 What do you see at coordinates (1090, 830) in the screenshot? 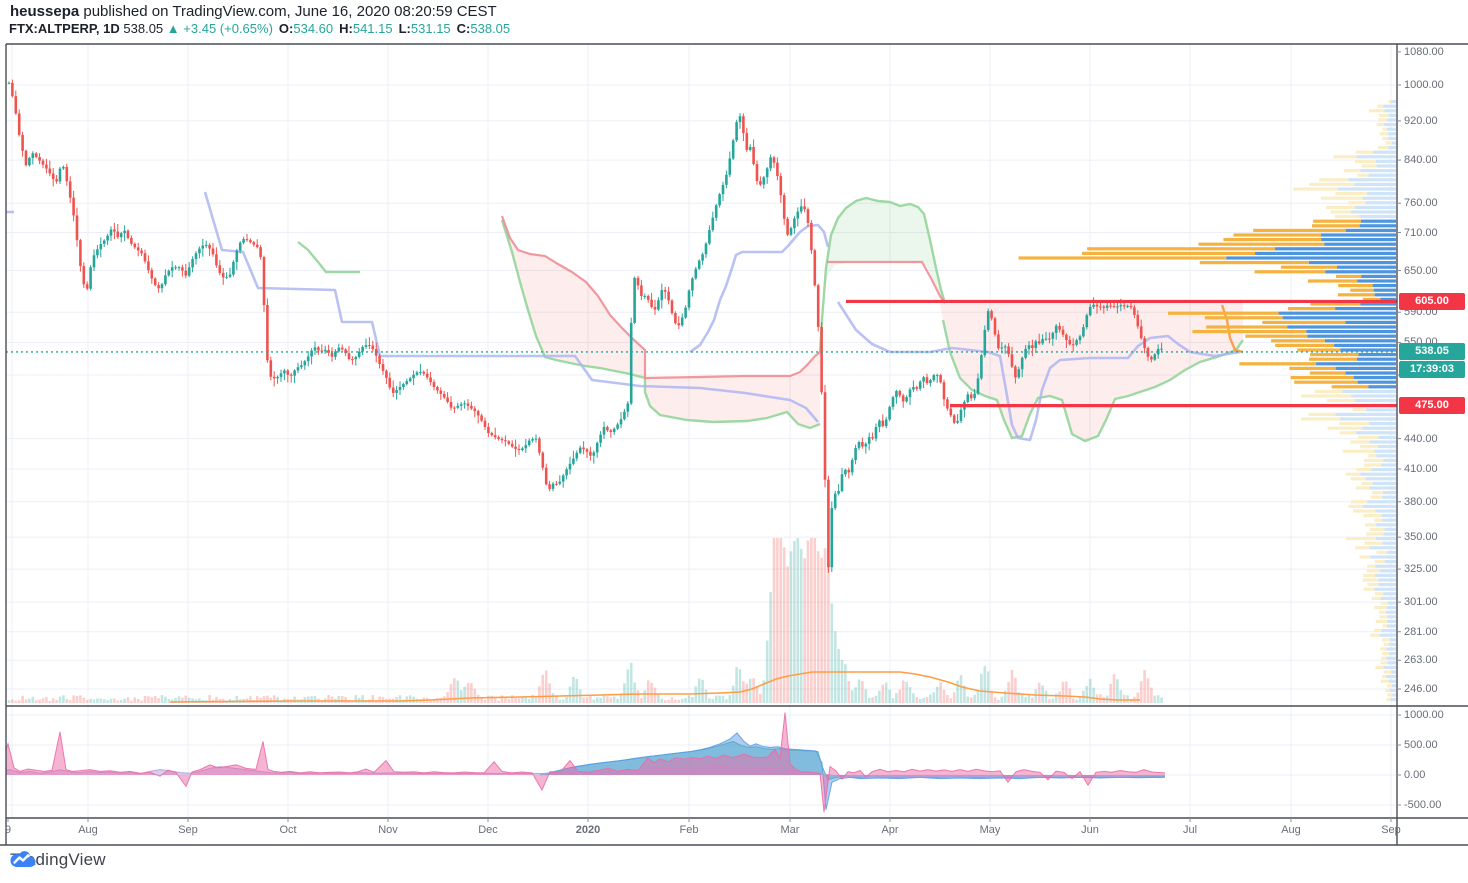
I see `time-label-Jun: Jun` at bounding box center [1090, 830].